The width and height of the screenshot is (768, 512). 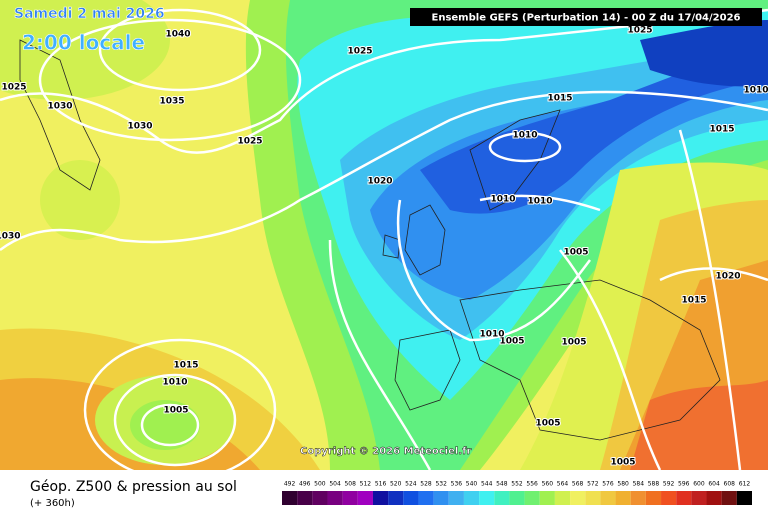 What do you see at coordinates (305, 484) in the screenshot?
I see `legend-label: 496` at bounding box center [305, 484].